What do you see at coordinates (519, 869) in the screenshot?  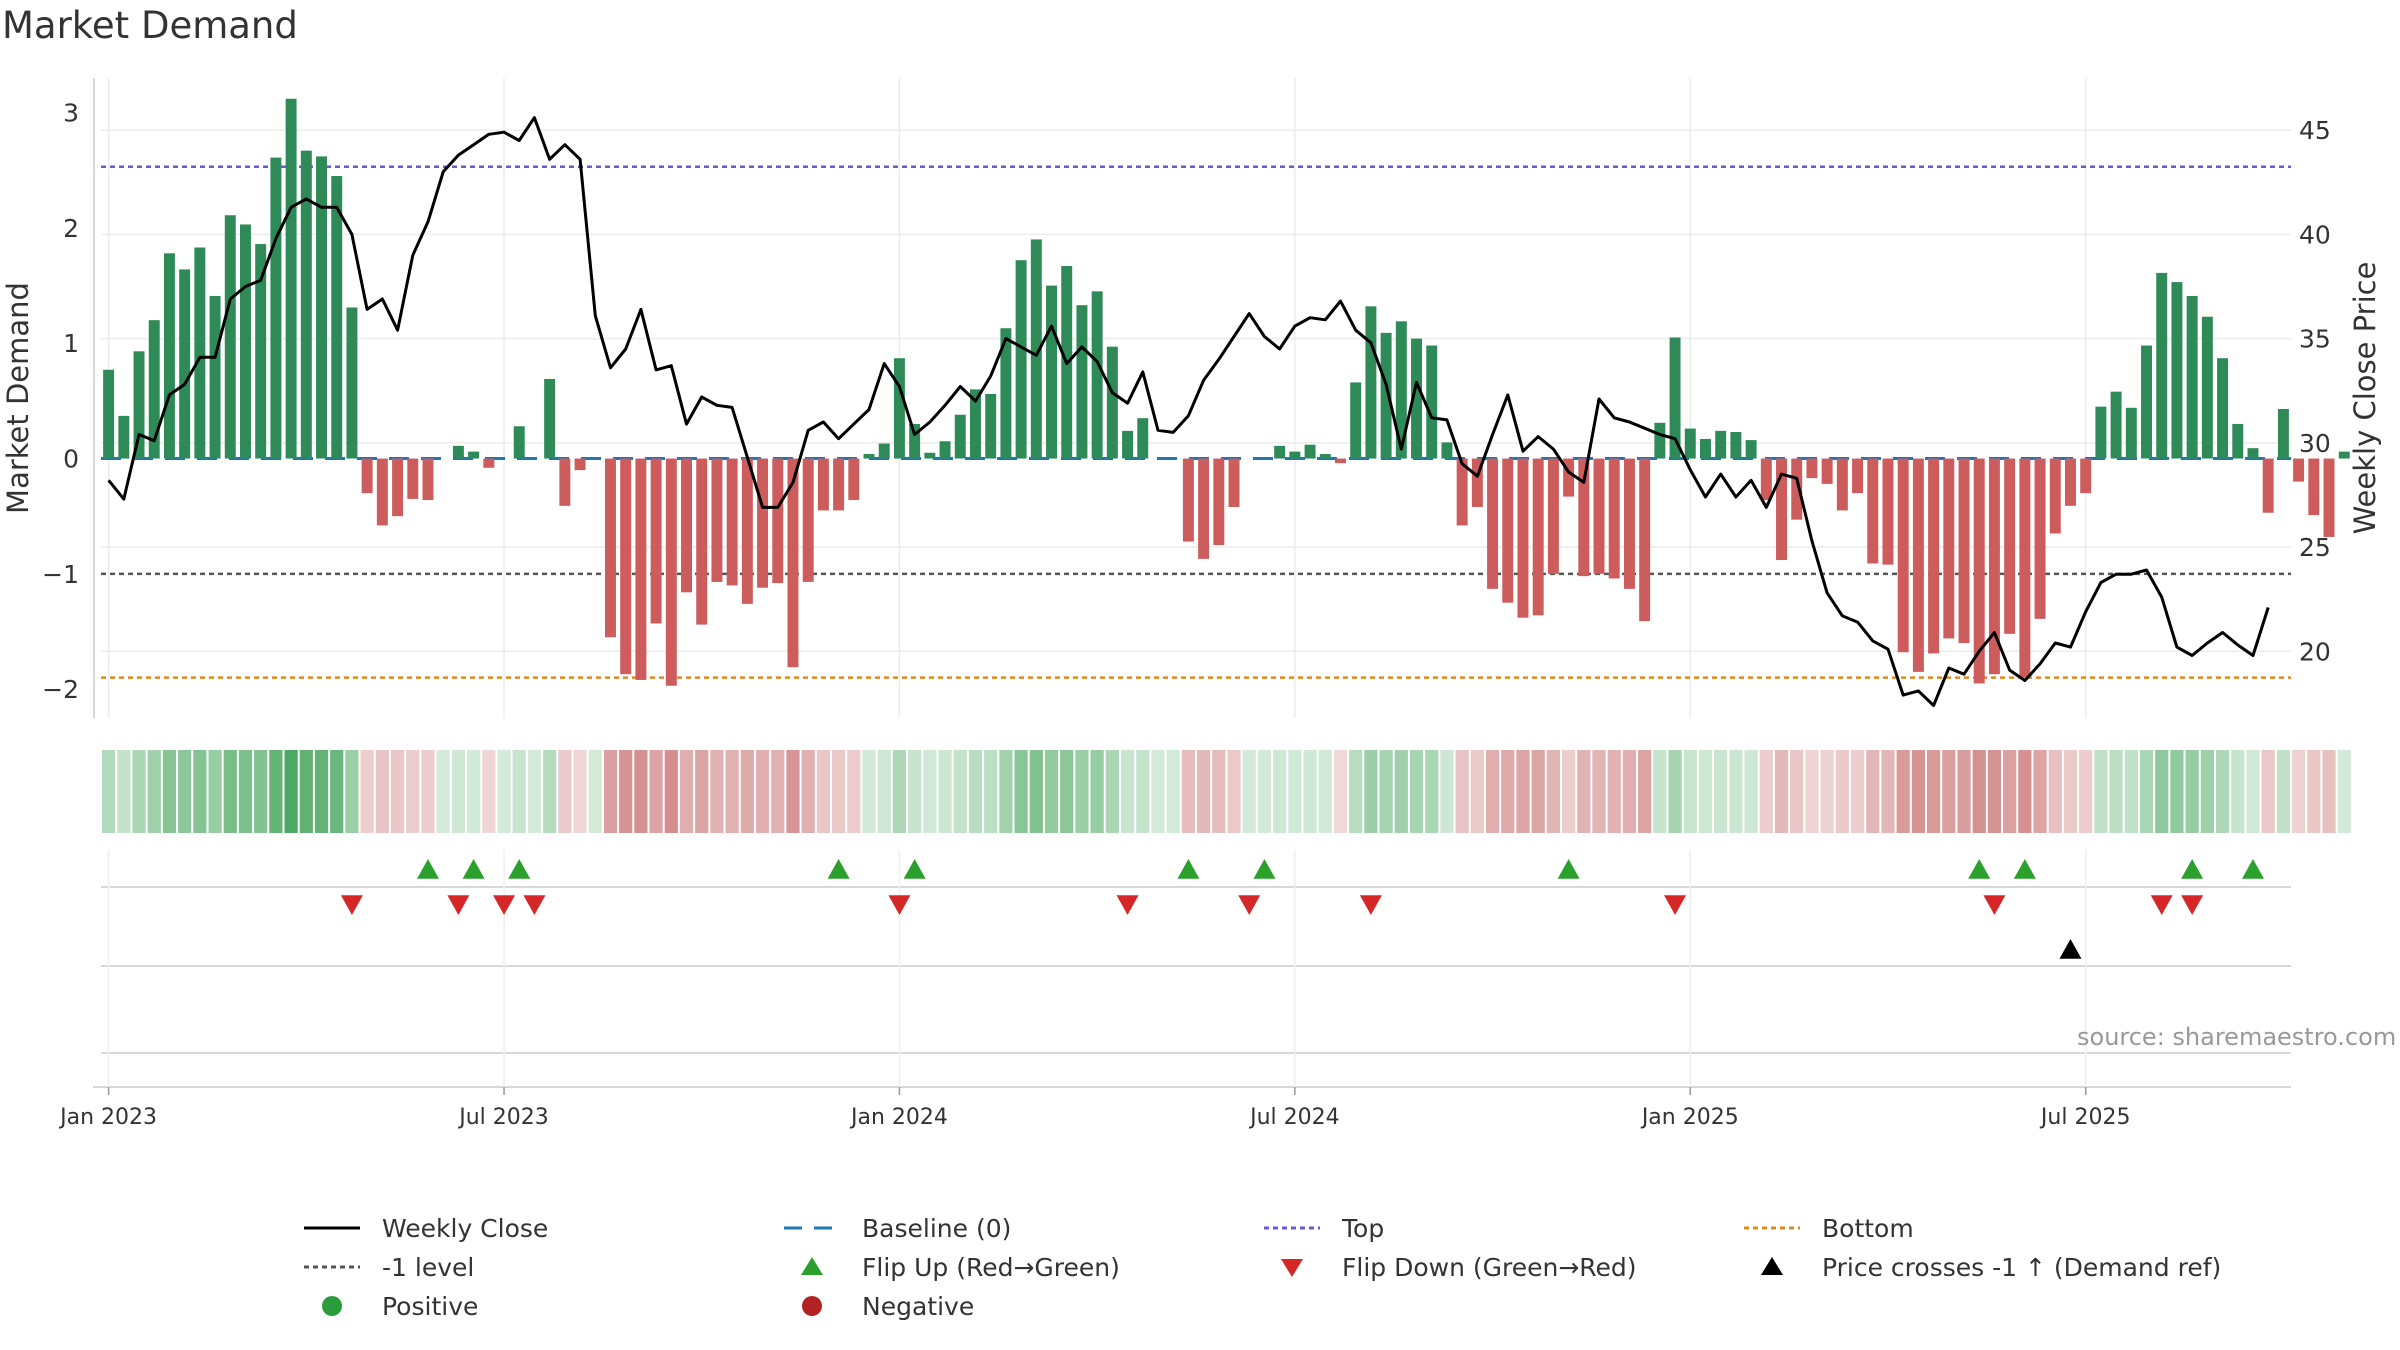 I see `flip-up-marker` at bounding box center [519, 869].